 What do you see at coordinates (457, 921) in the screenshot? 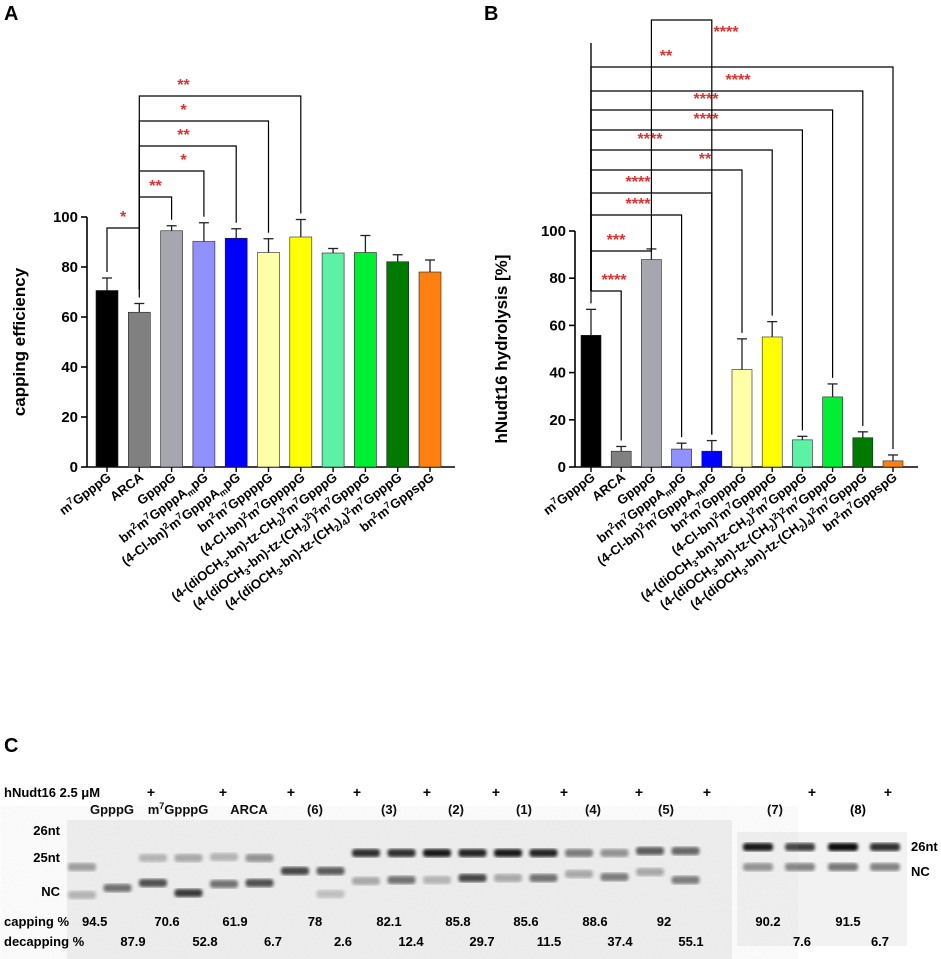
I see `capping-value: 85.8` at bounding box center [457, 921].